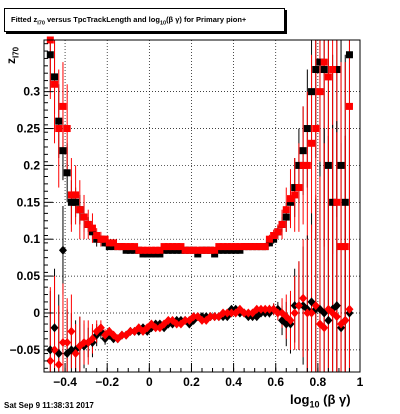 The image size is (400, 414). Describe the element at coordinates (31, 92) in the screenshot. I see `y-tick-label: 0.3` at that location.